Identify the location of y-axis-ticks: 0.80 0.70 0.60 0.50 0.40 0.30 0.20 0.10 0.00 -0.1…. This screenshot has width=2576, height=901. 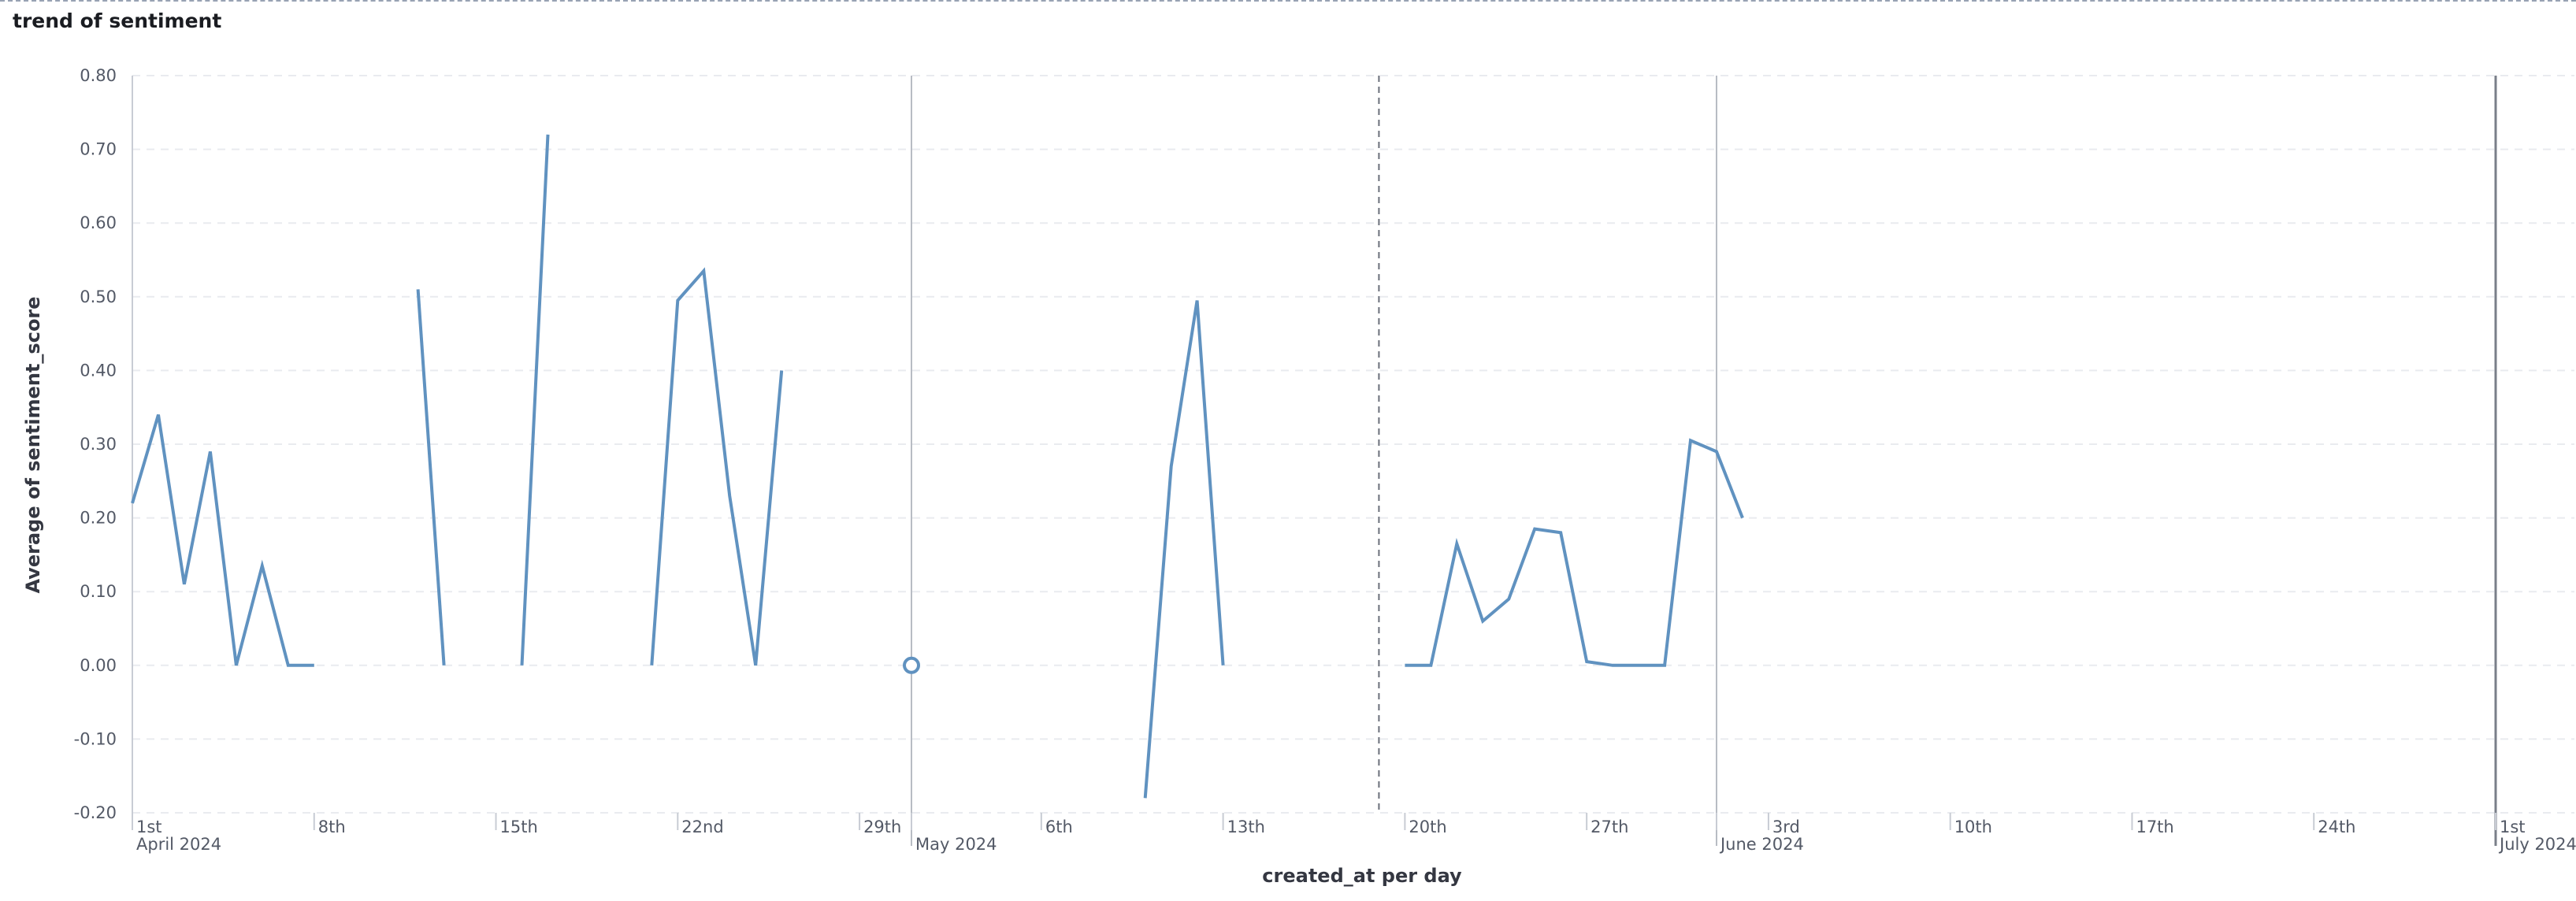
(95, 444).